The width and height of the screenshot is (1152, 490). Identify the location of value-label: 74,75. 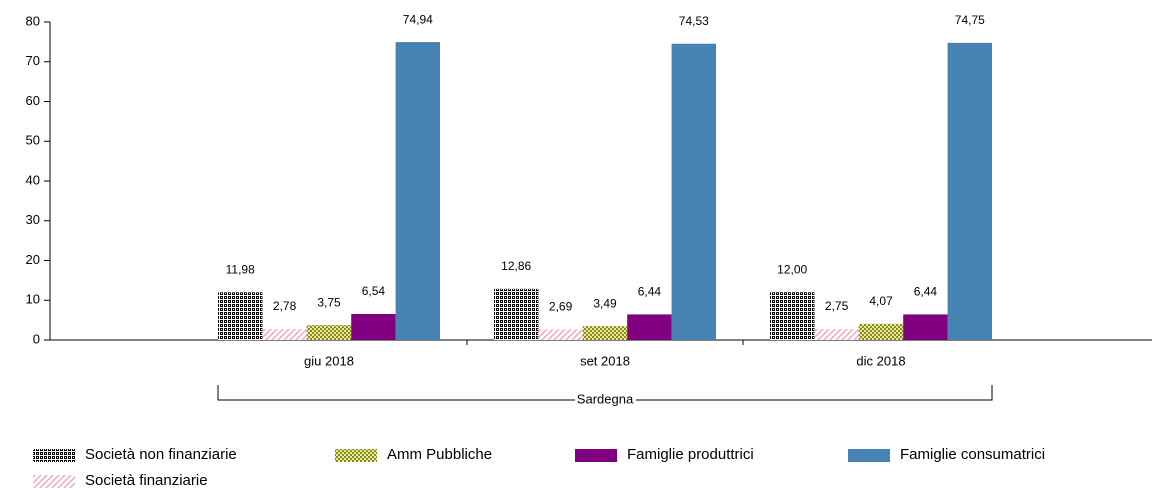
(970, 20).